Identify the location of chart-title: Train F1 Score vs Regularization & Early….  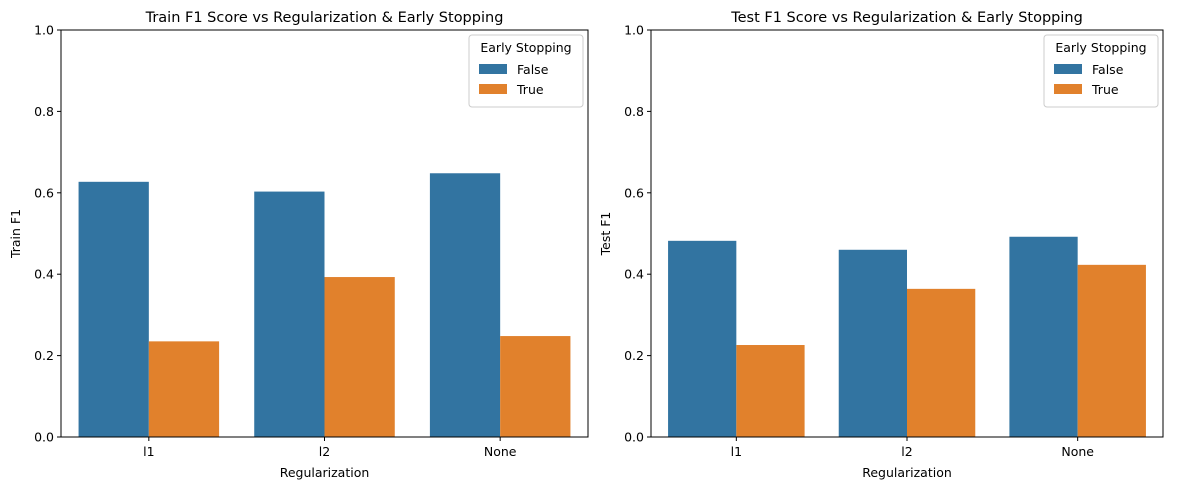
(324, 18).